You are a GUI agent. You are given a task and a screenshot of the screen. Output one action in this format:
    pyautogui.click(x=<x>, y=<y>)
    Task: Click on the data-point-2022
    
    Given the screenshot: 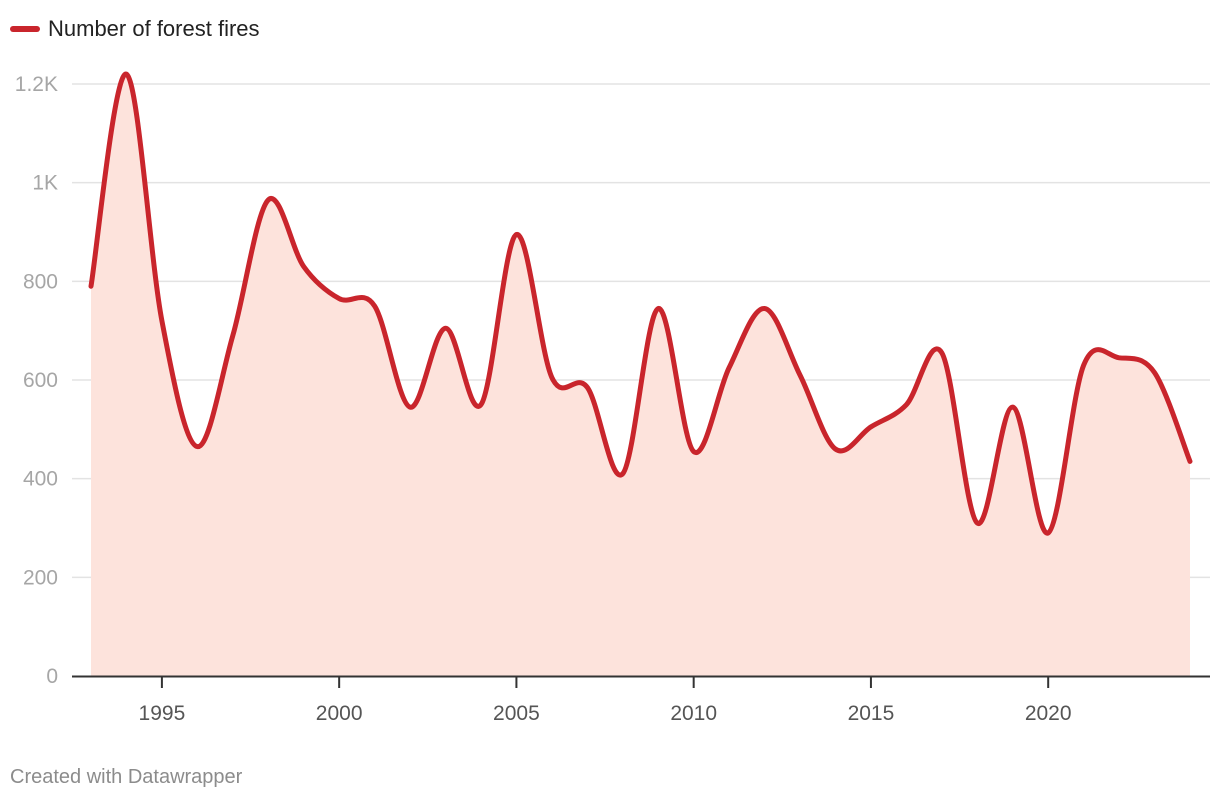 What is the action you would take?
    pyautogui.click(x=1119, y=358)
    